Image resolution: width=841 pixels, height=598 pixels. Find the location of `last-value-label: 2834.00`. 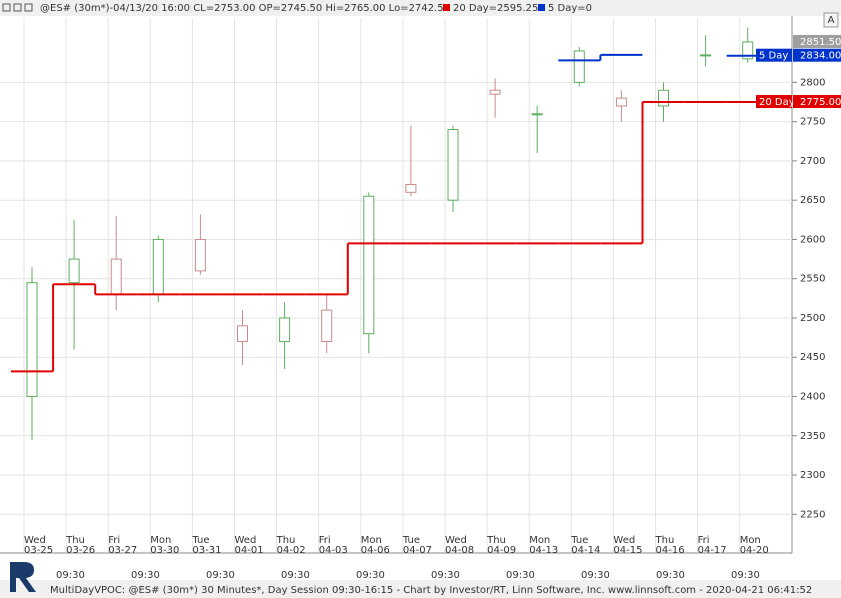

last-value-label: 2834.00 is located at coordinates (820, 56).